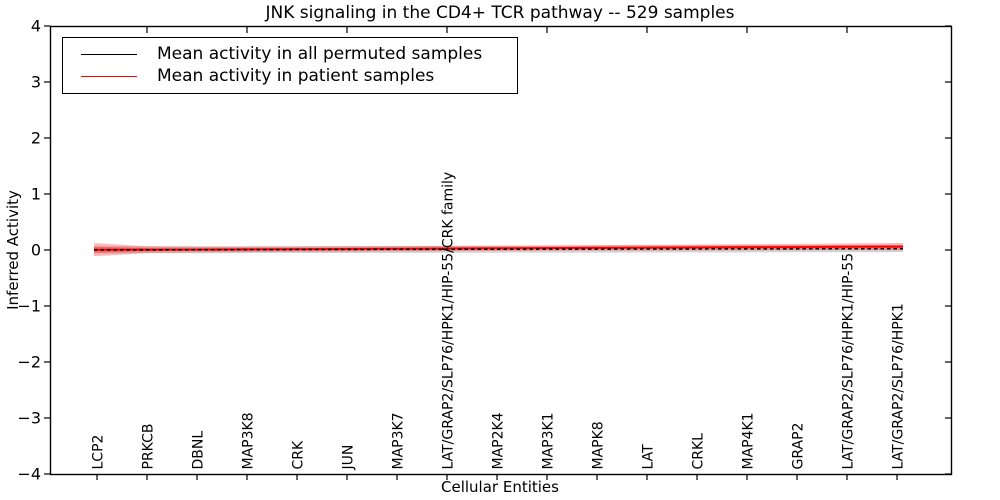  Describe the element at coordinates (699, 451) in the screenshot. I see `x-tick-label: CRKL` at that location.